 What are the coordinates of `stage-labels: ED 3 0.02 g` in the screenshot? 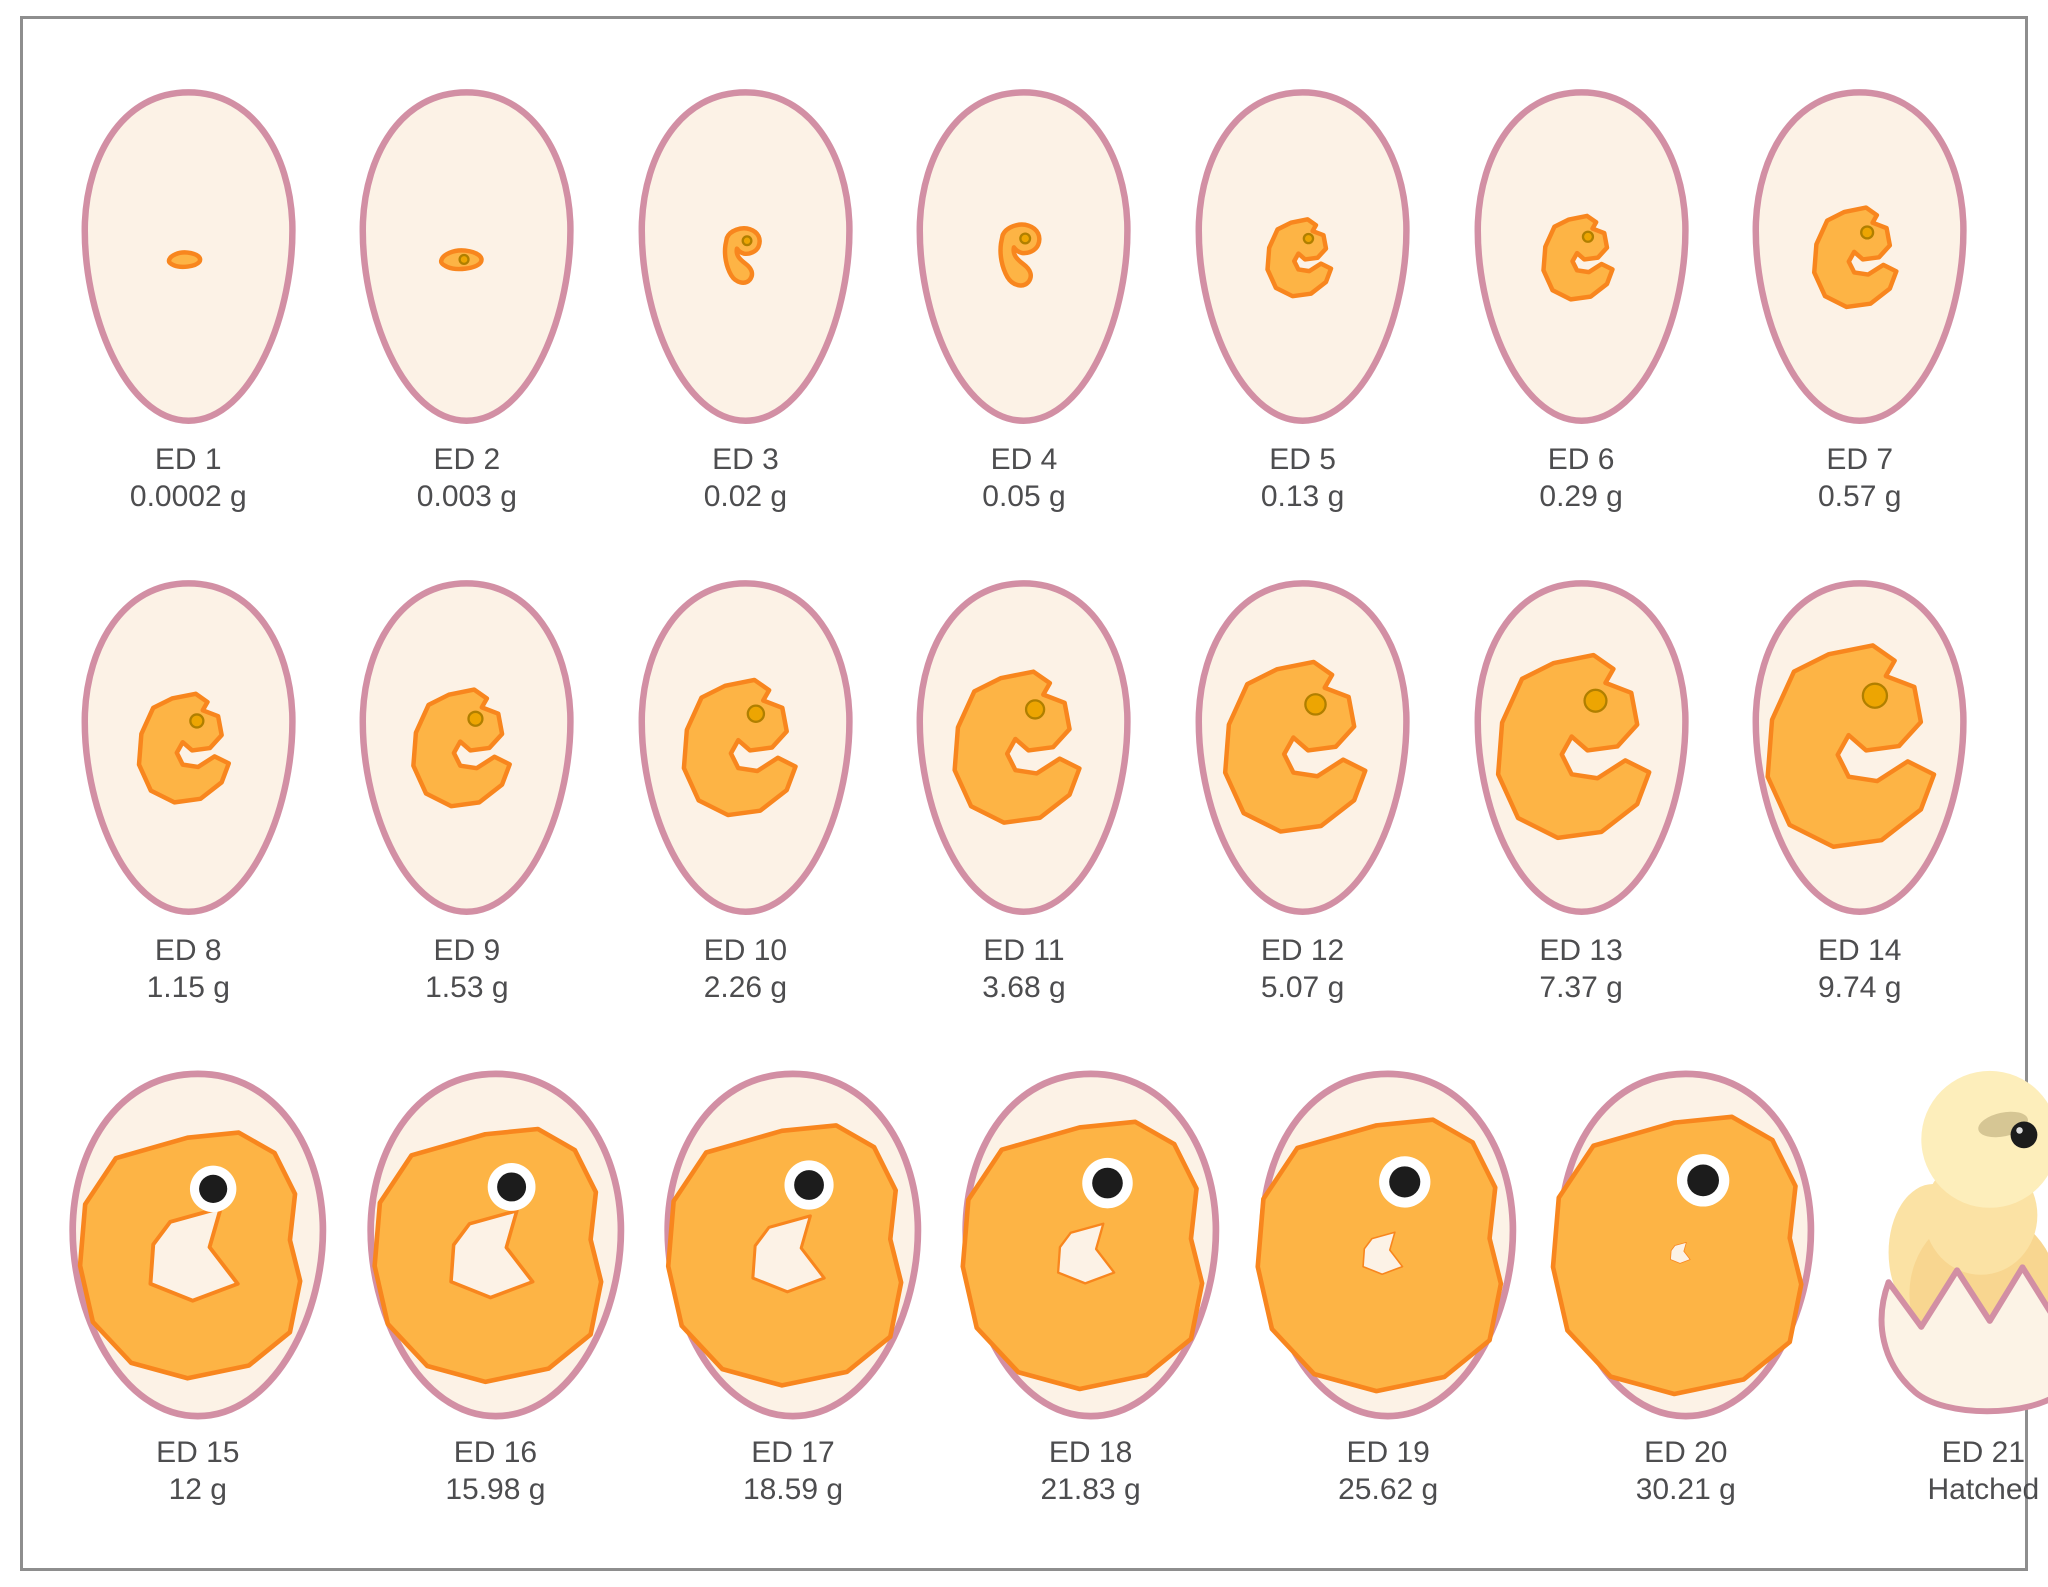 It's located at (745, 478).